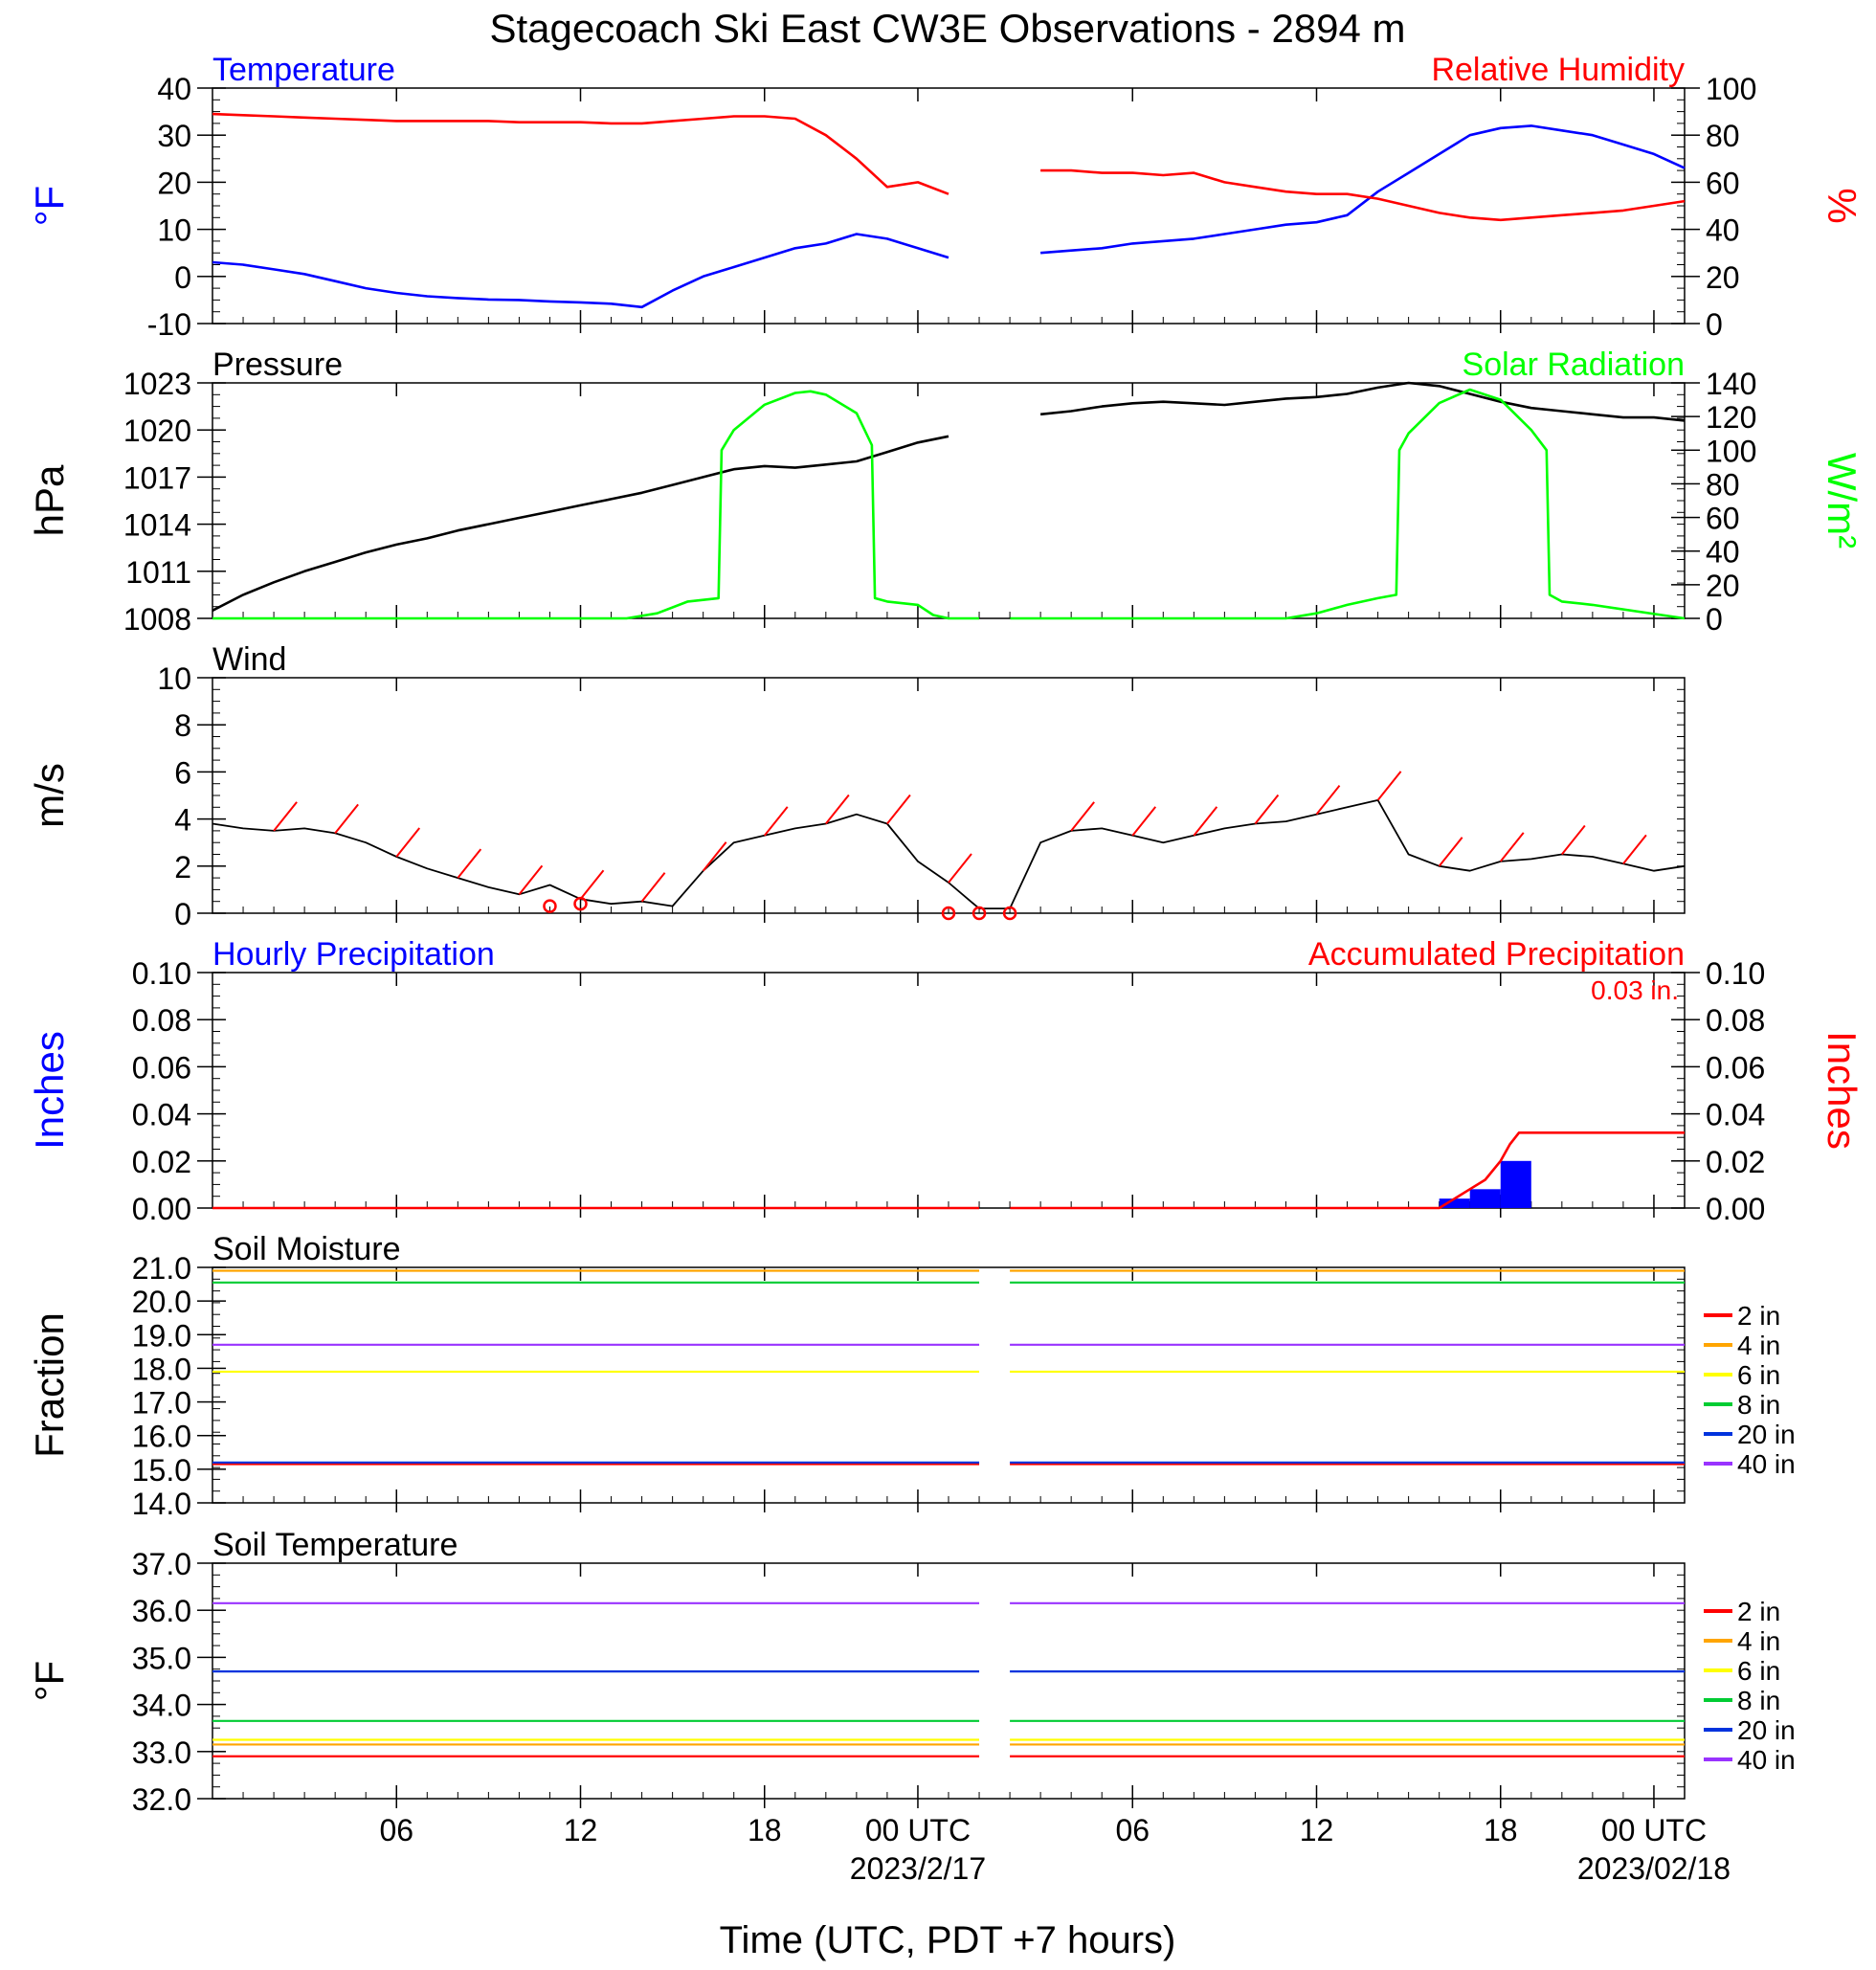 The image size is (1876, 1970). Describe the element at coordinates (1558, 70) in the screenshot. I see `panel-right-title: Relative Humidity` at that location.